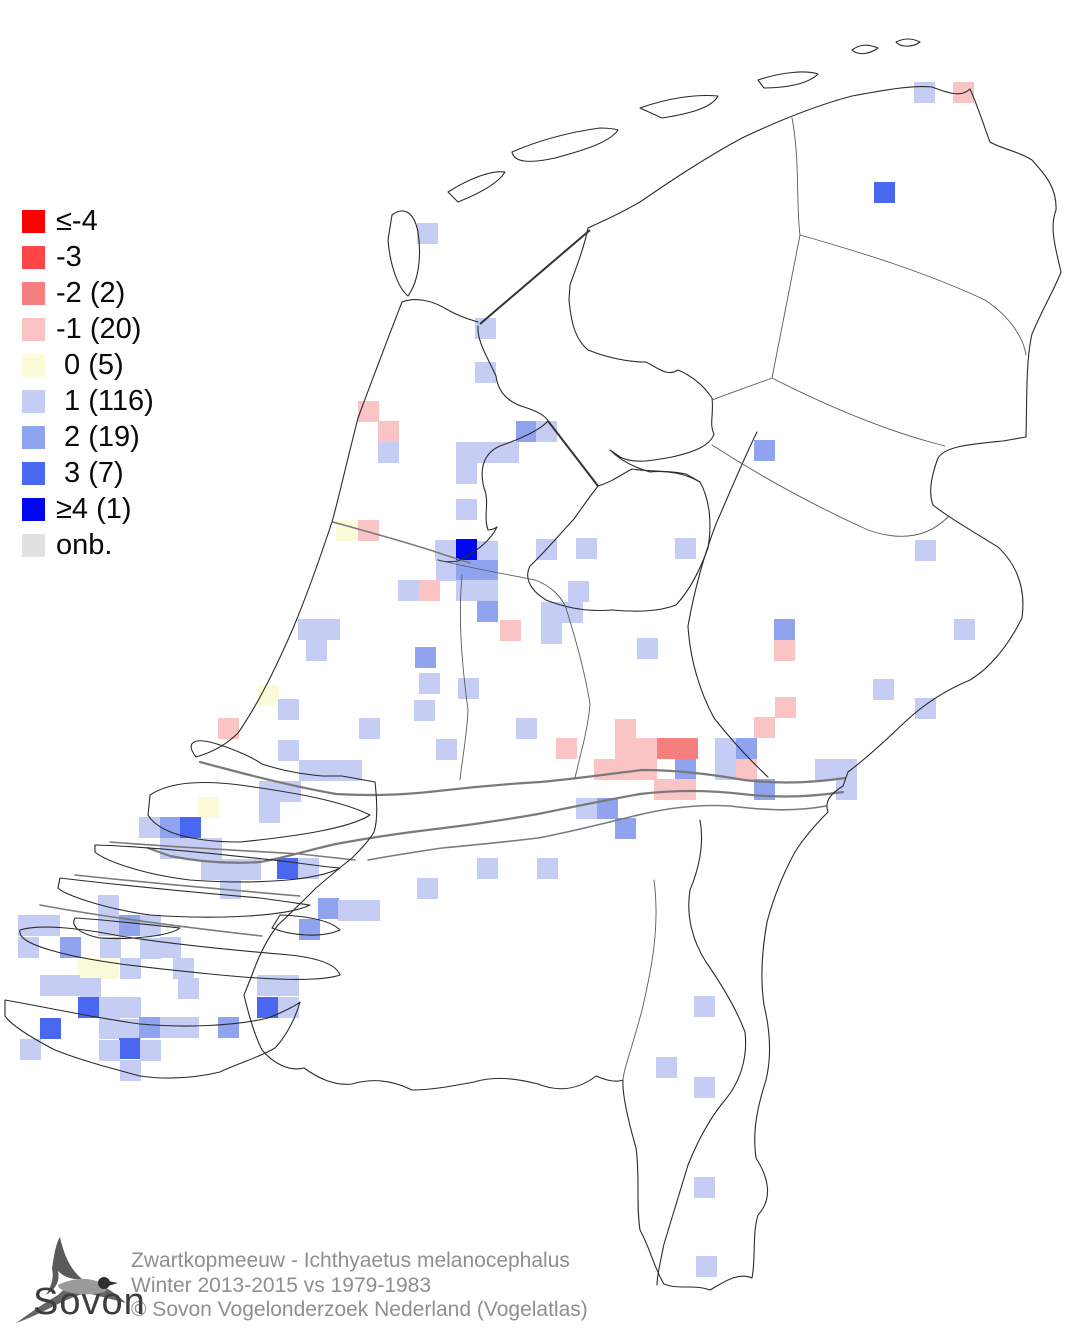 The image size is (1074, 1340). Describe the element at coordinates (522, 778) in the screenshot. I see `river-nederrijn-lek` at that location.